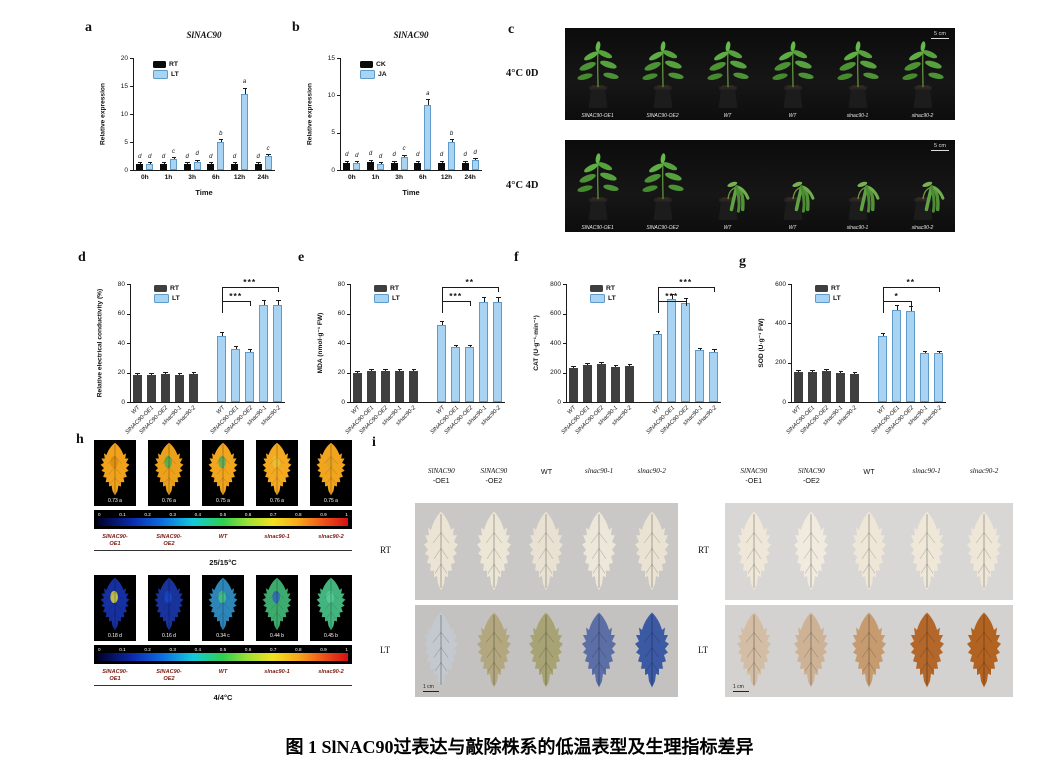  Describe the element at coordinates (223, 672) in the screenshot. I see `line-label-text: WT` at that location.